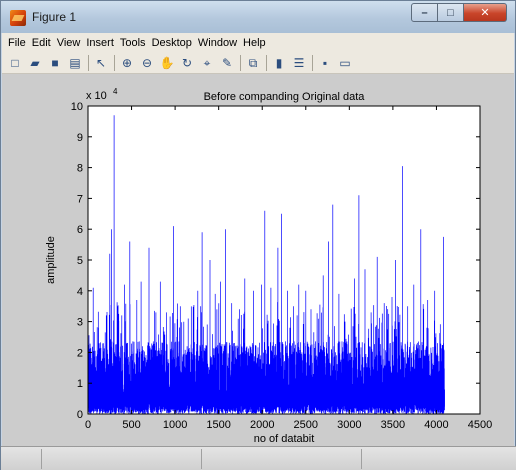  Describe the element at coordinates (35, 62) in the screenshot. I see `open-file-icon: ▰` at that location.